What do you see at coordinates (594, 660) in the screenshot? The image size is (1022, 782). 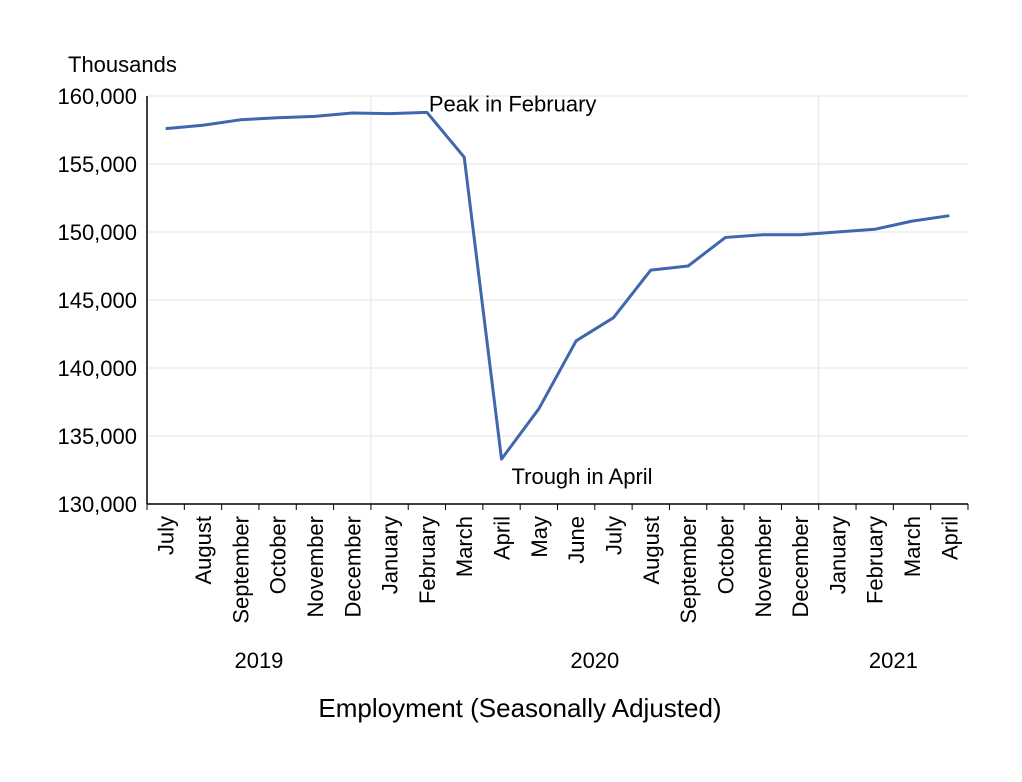 I see `year-label: 2020` at bounding box center [594, 660].